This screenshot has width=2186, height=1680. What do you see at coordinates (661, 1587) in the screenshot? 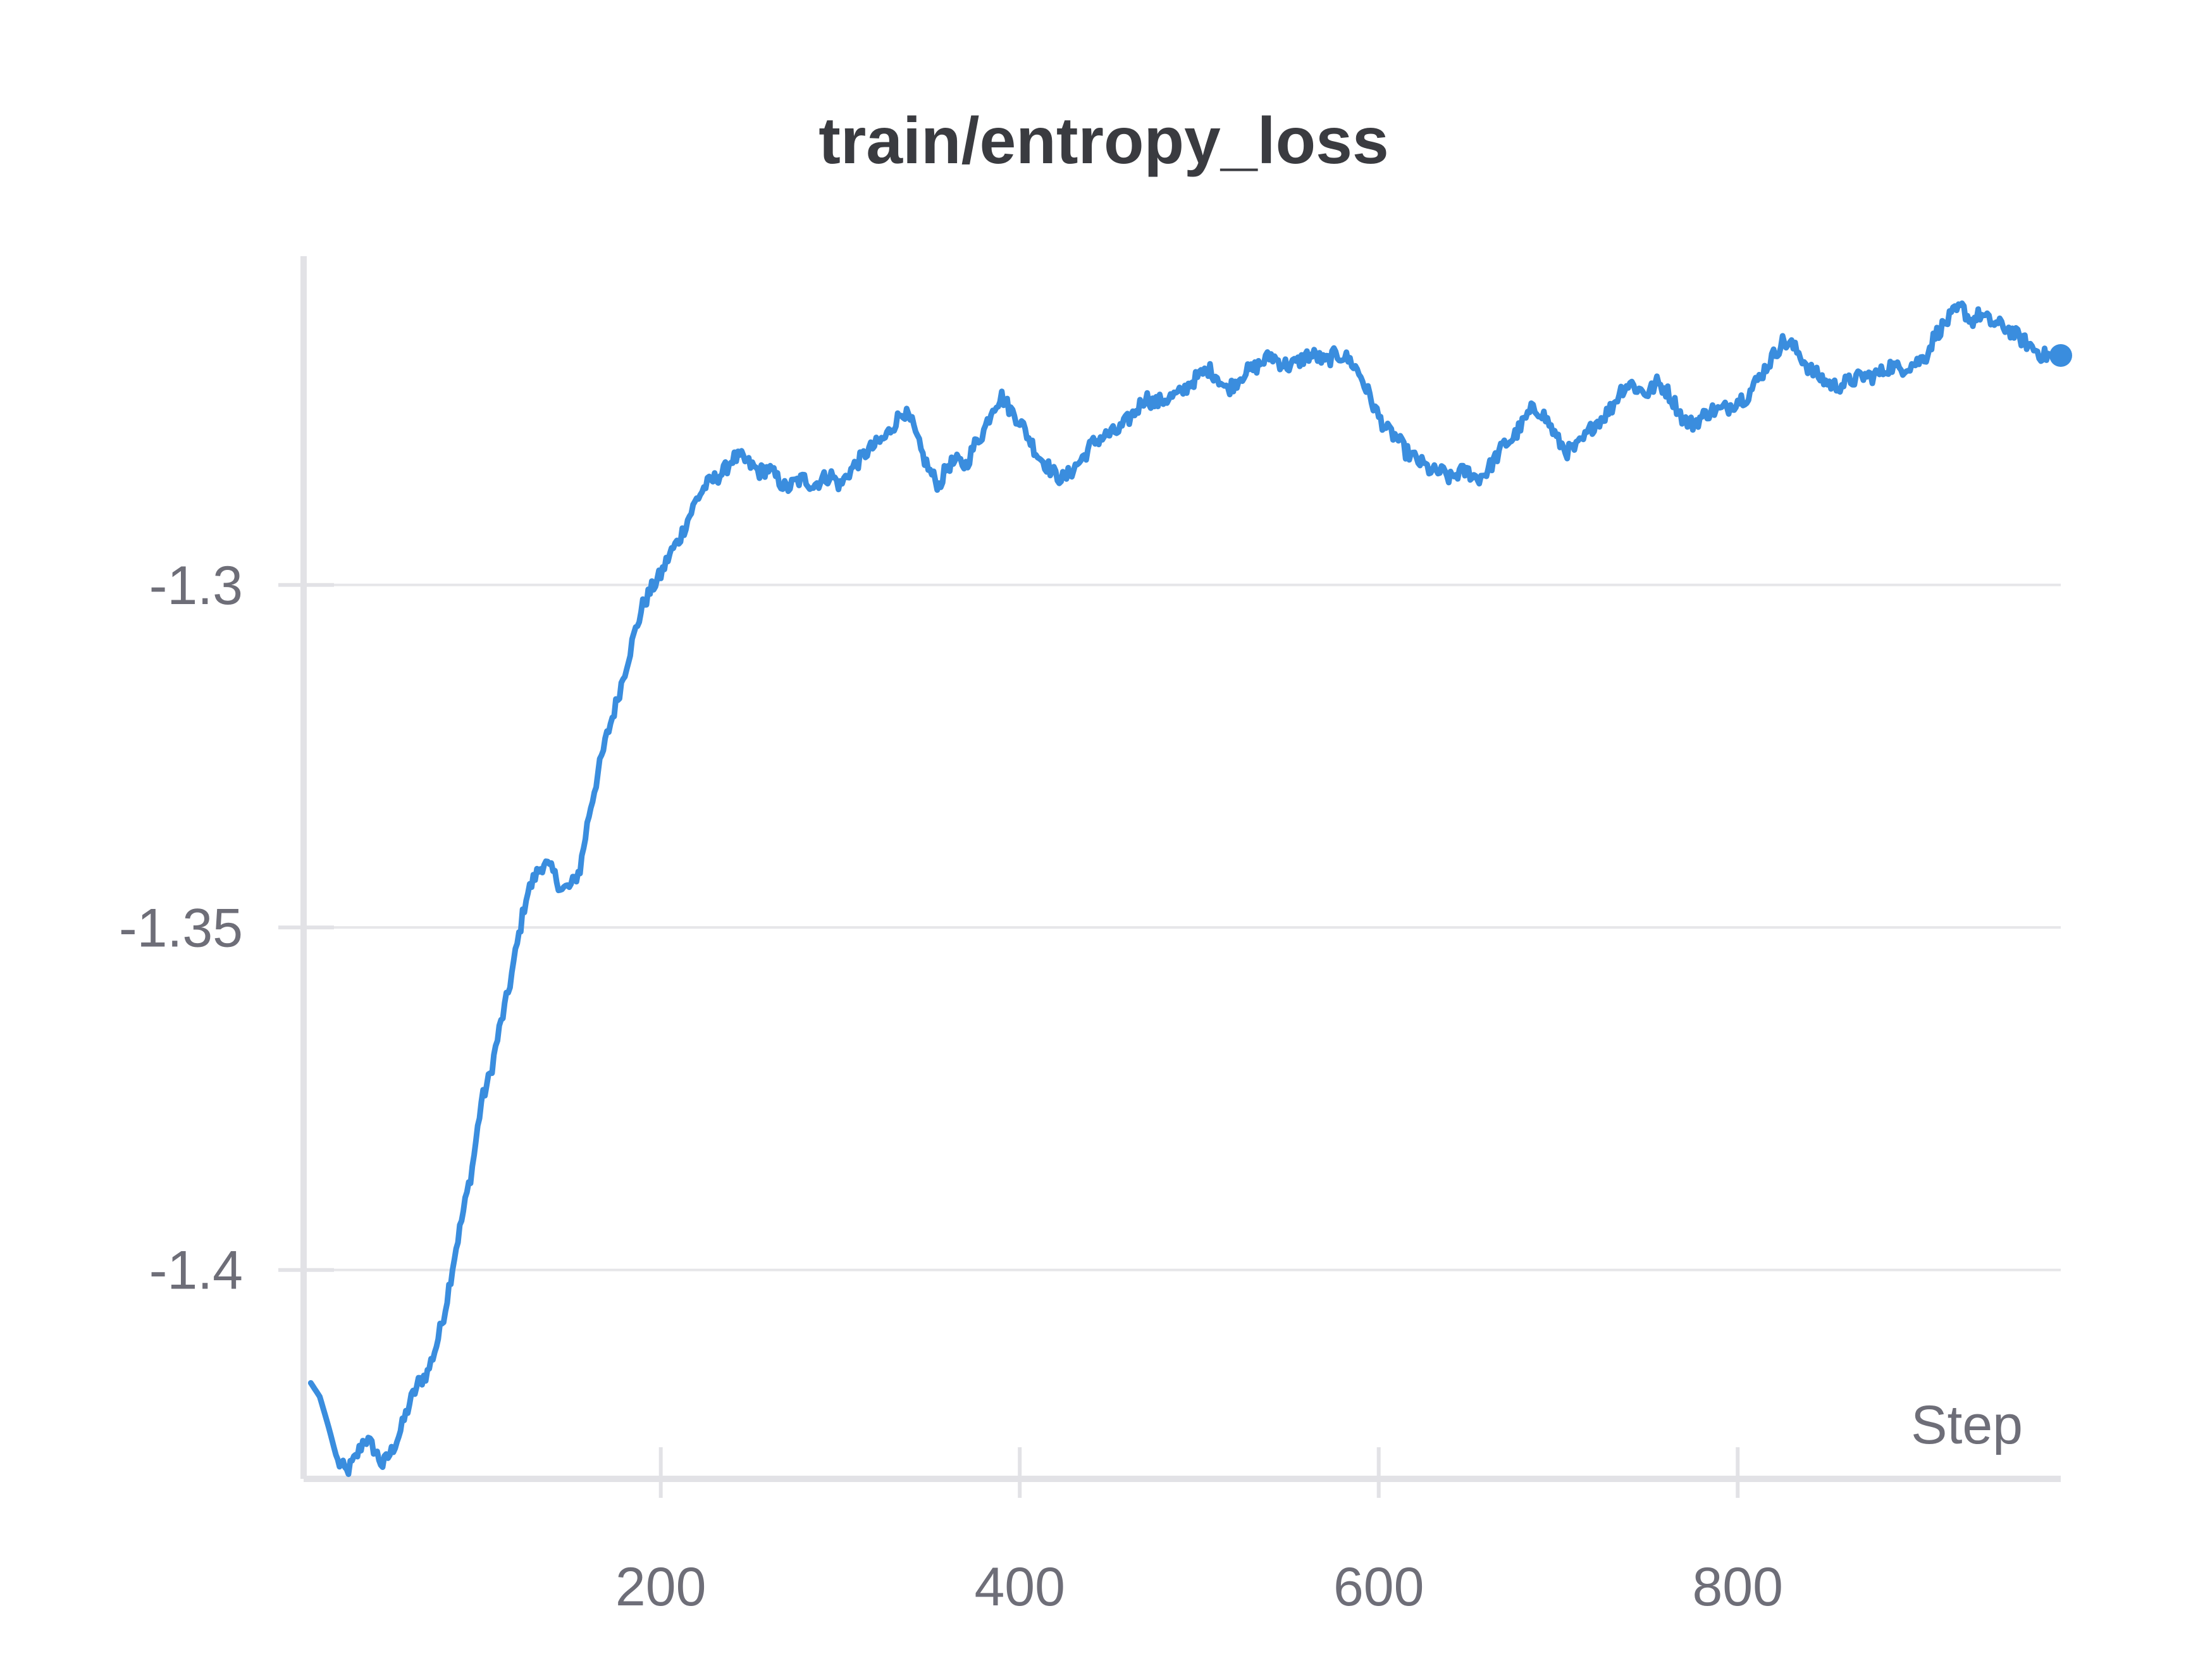
I see `x-tick-label: 200` at bounding box center [661, 1587].